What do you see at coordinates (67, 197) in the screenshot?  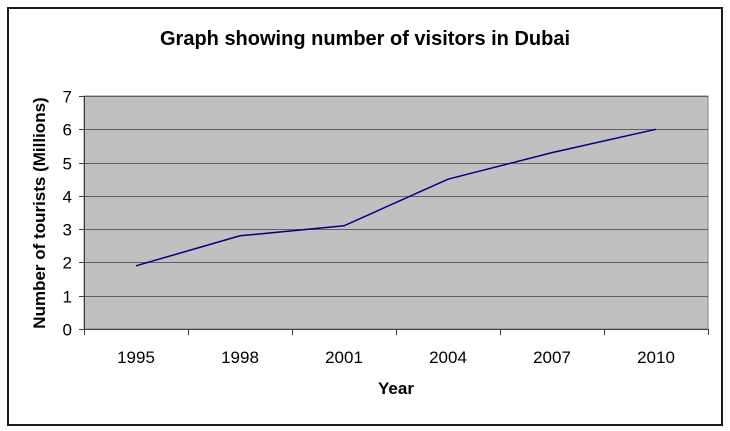 I see `y-tick-label: 4` at bounding box center [67, 197].